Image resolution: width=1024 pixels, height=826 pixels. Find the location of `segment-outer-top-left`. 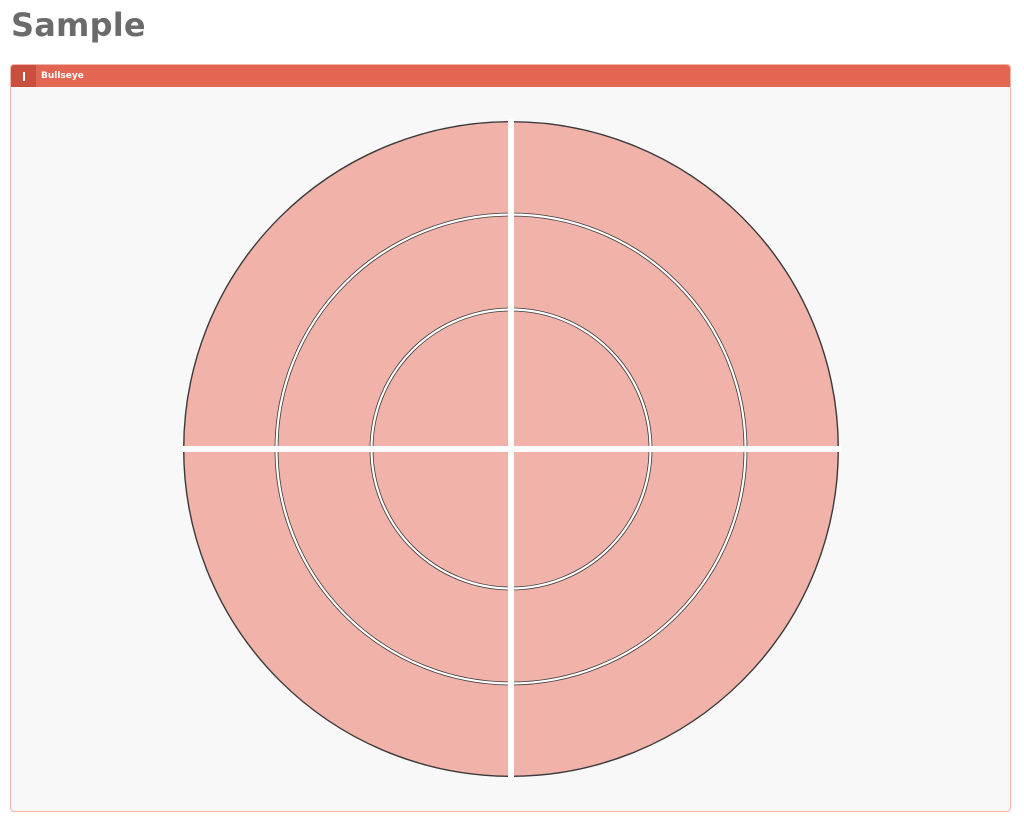

segment-outer-top-left is located at coordinates (347, 285).